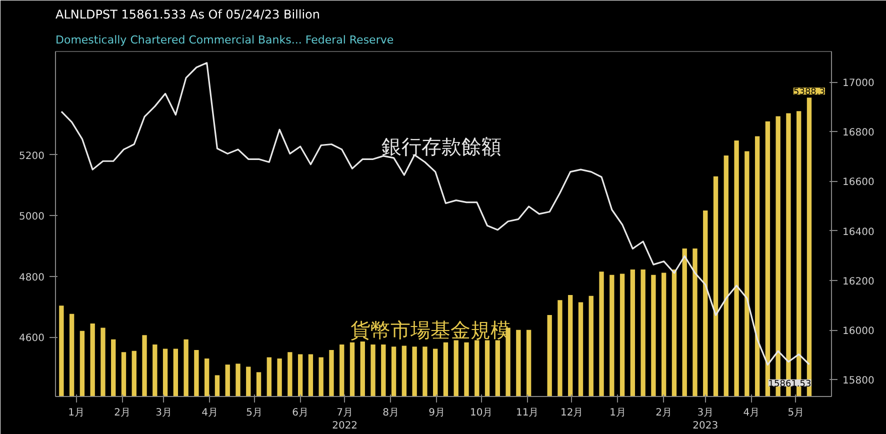  I want to click on y-tick-label: 5200, so click(32, 156).